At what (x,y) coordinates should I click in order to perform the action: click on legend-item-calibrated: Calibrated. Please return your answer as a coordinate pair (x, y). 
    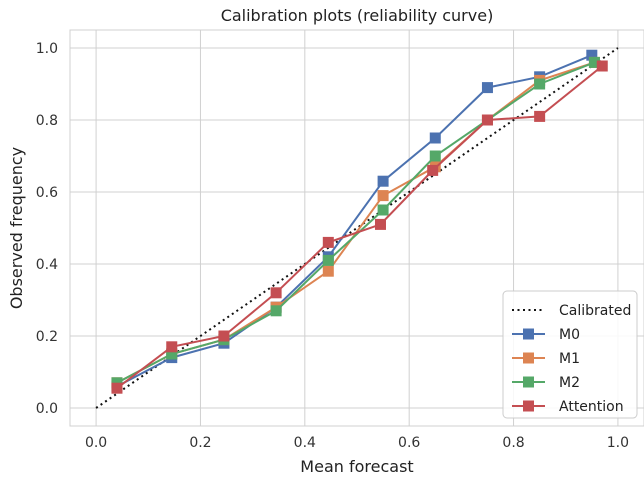
    Looking at the image, I should click on (571, 311).